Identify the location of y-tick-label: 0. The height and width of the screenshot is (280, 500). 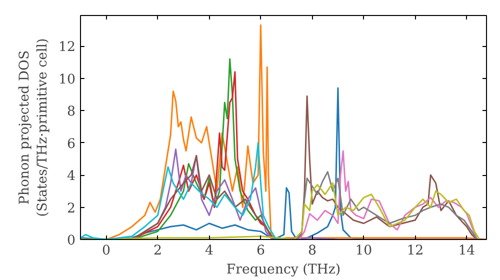
(71, 241).